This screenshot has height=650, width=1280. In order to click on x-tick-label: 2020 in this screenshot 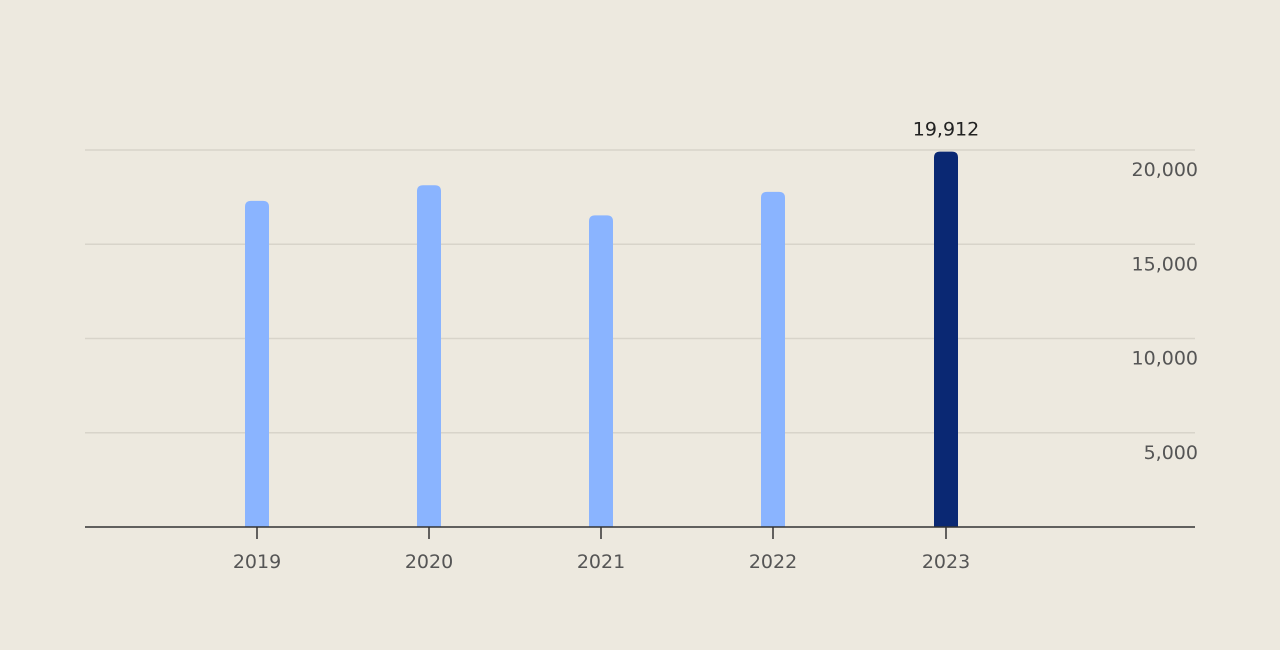, I will do `click(429, 562)`.